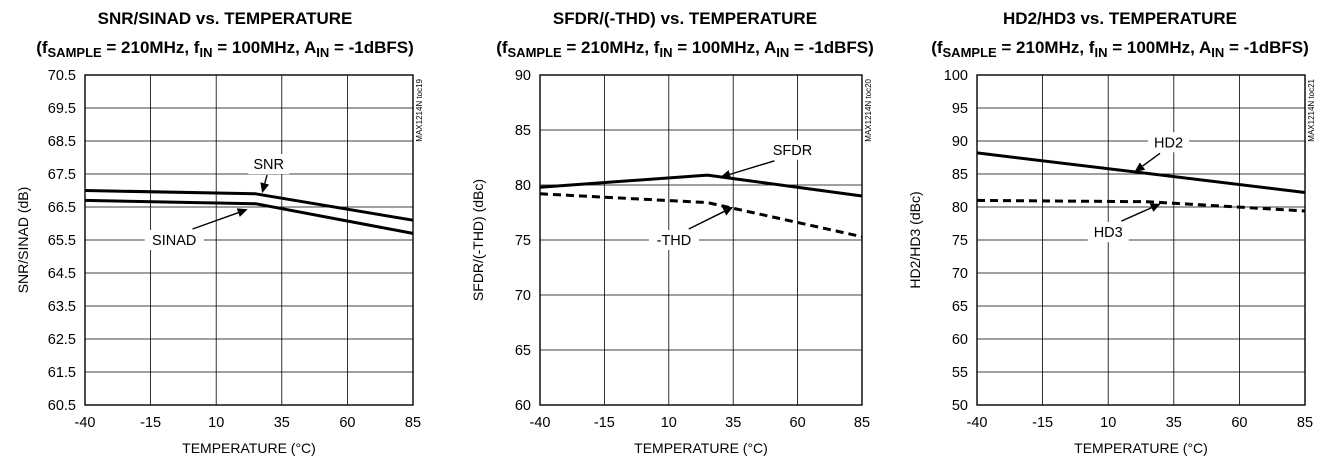  I want to click on annotation-label: -THD, so click(674, 241).